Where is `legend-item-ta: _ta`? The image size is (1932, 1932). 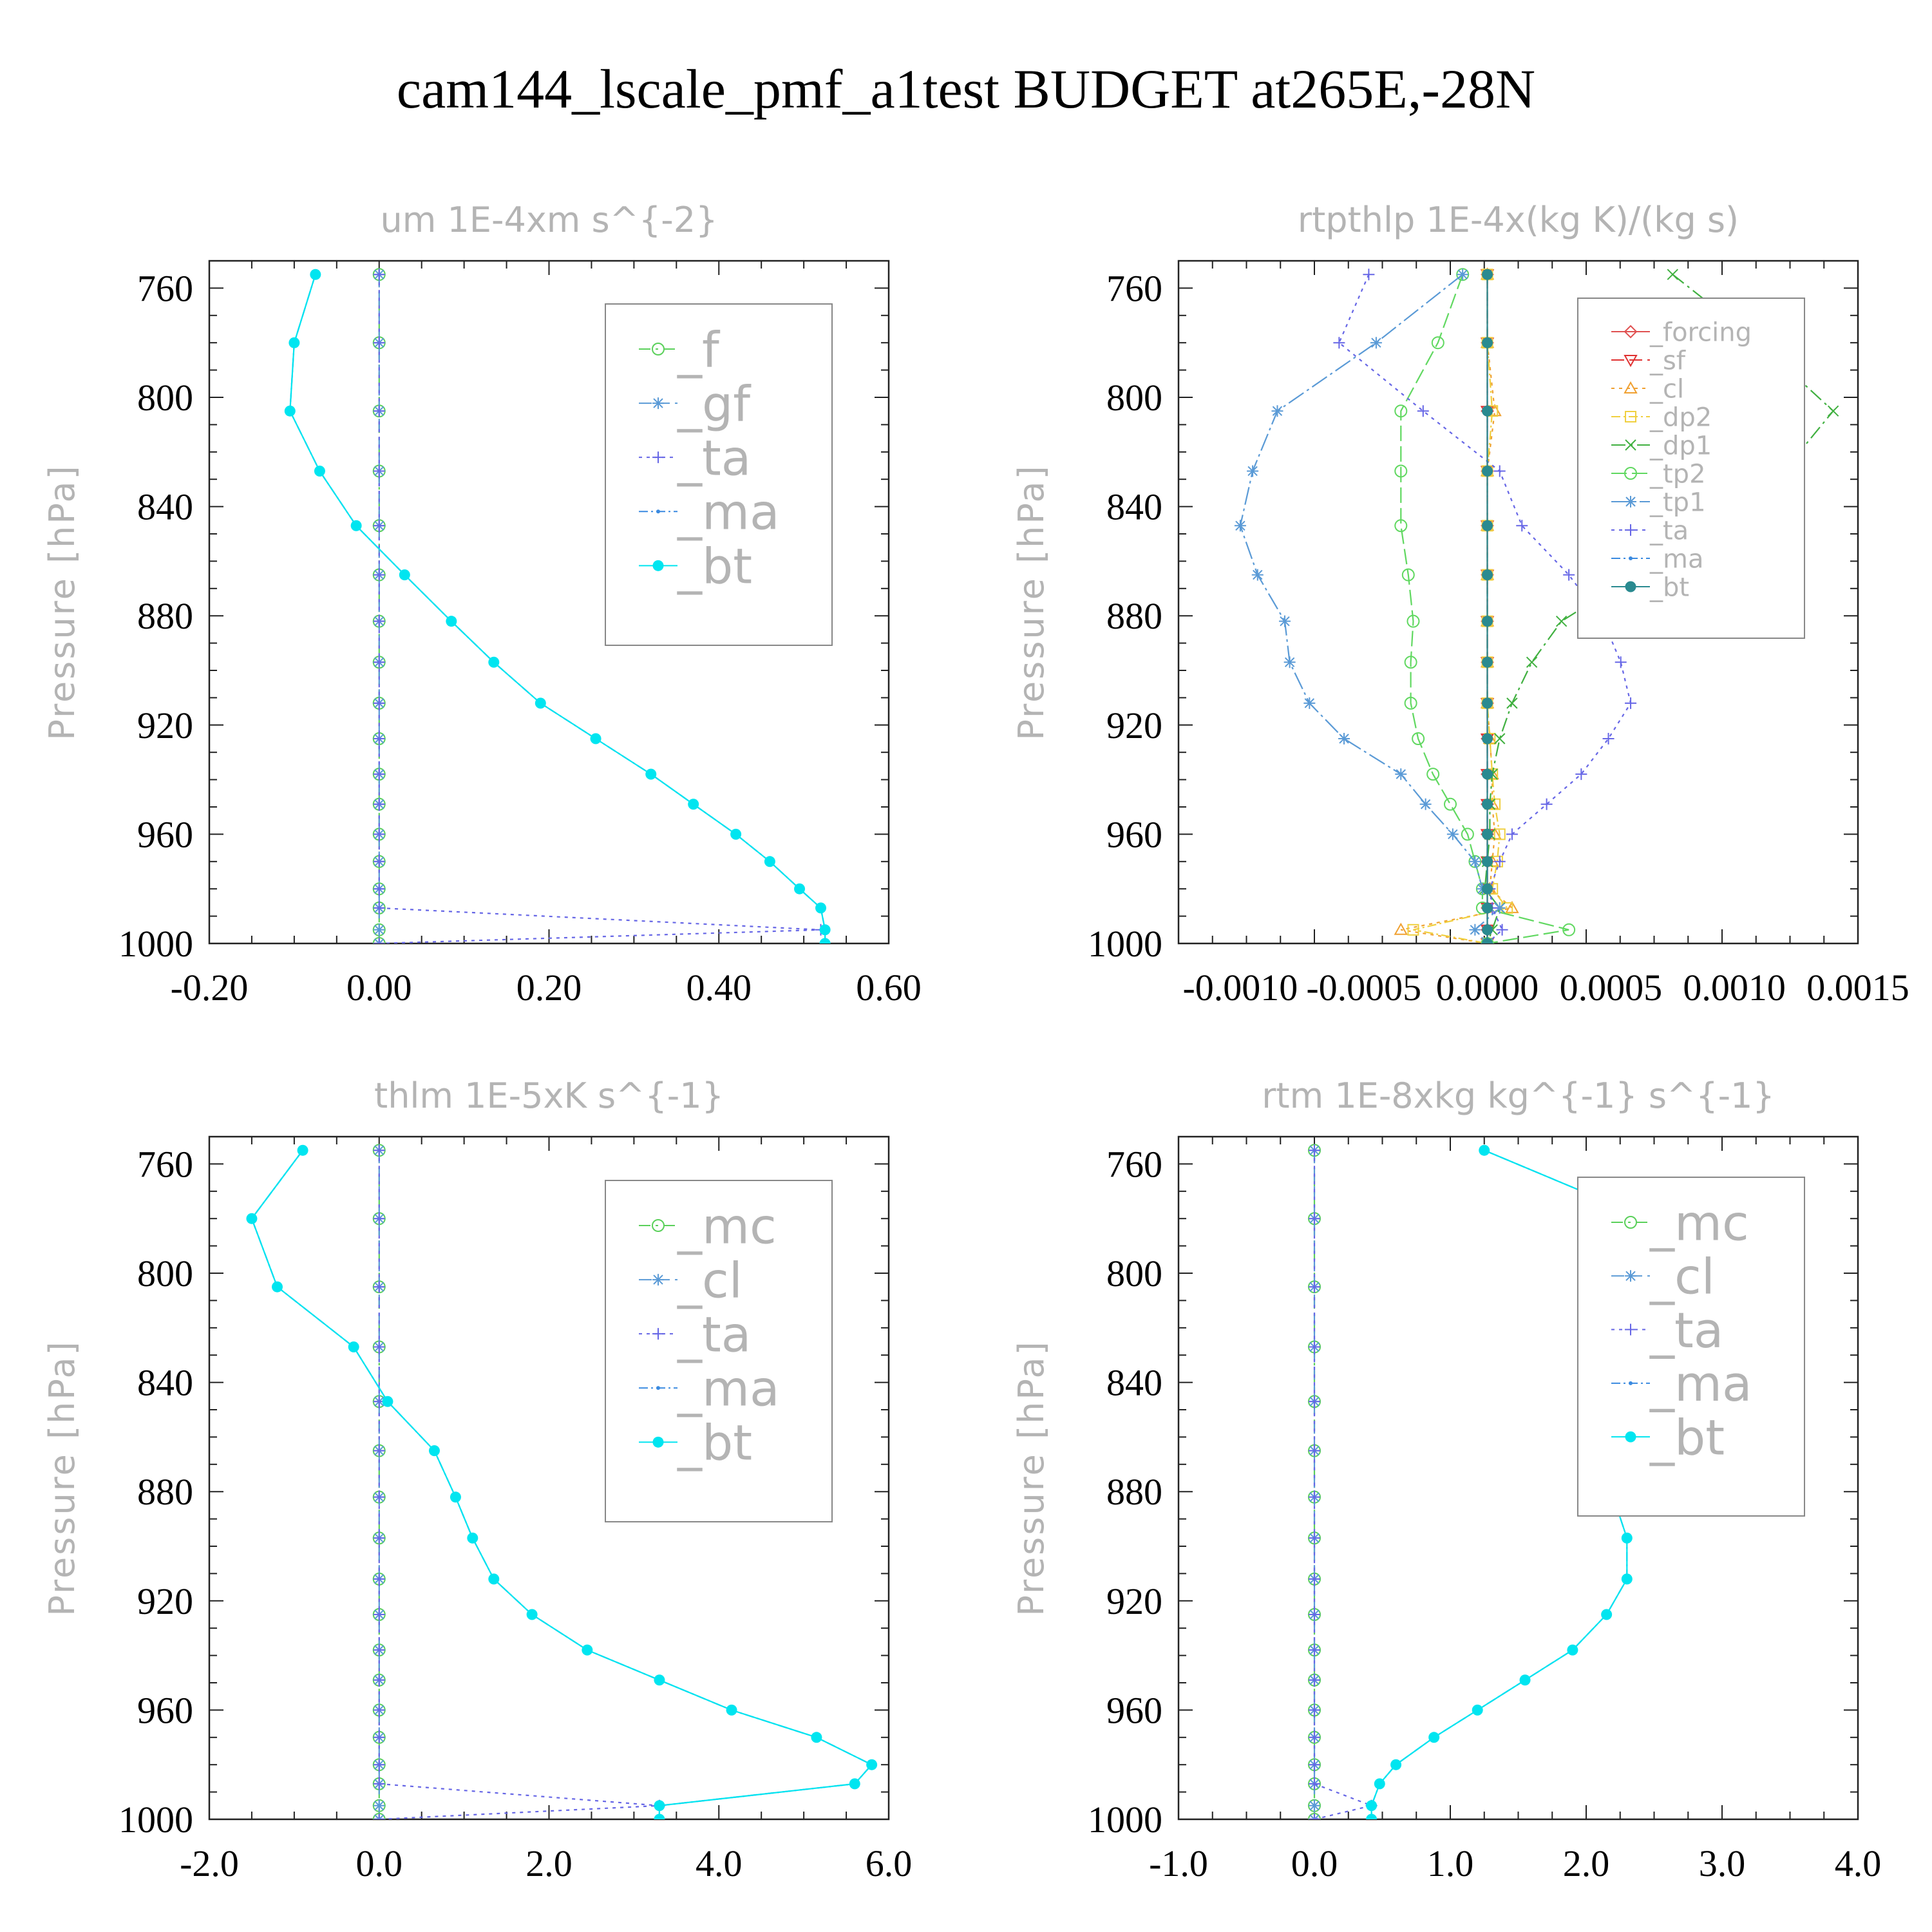 legend-item-ta: _ta is located at coordinates (695, 1335).